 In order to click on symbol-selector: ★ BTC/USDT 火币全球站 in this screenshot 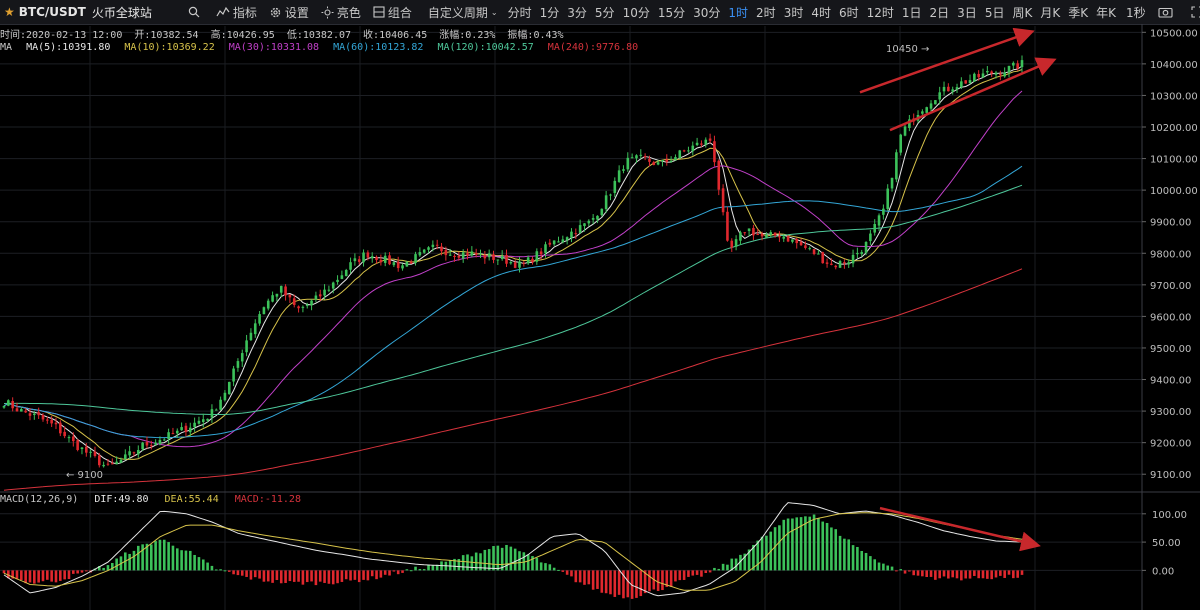, I will do `click(79, 12)`.